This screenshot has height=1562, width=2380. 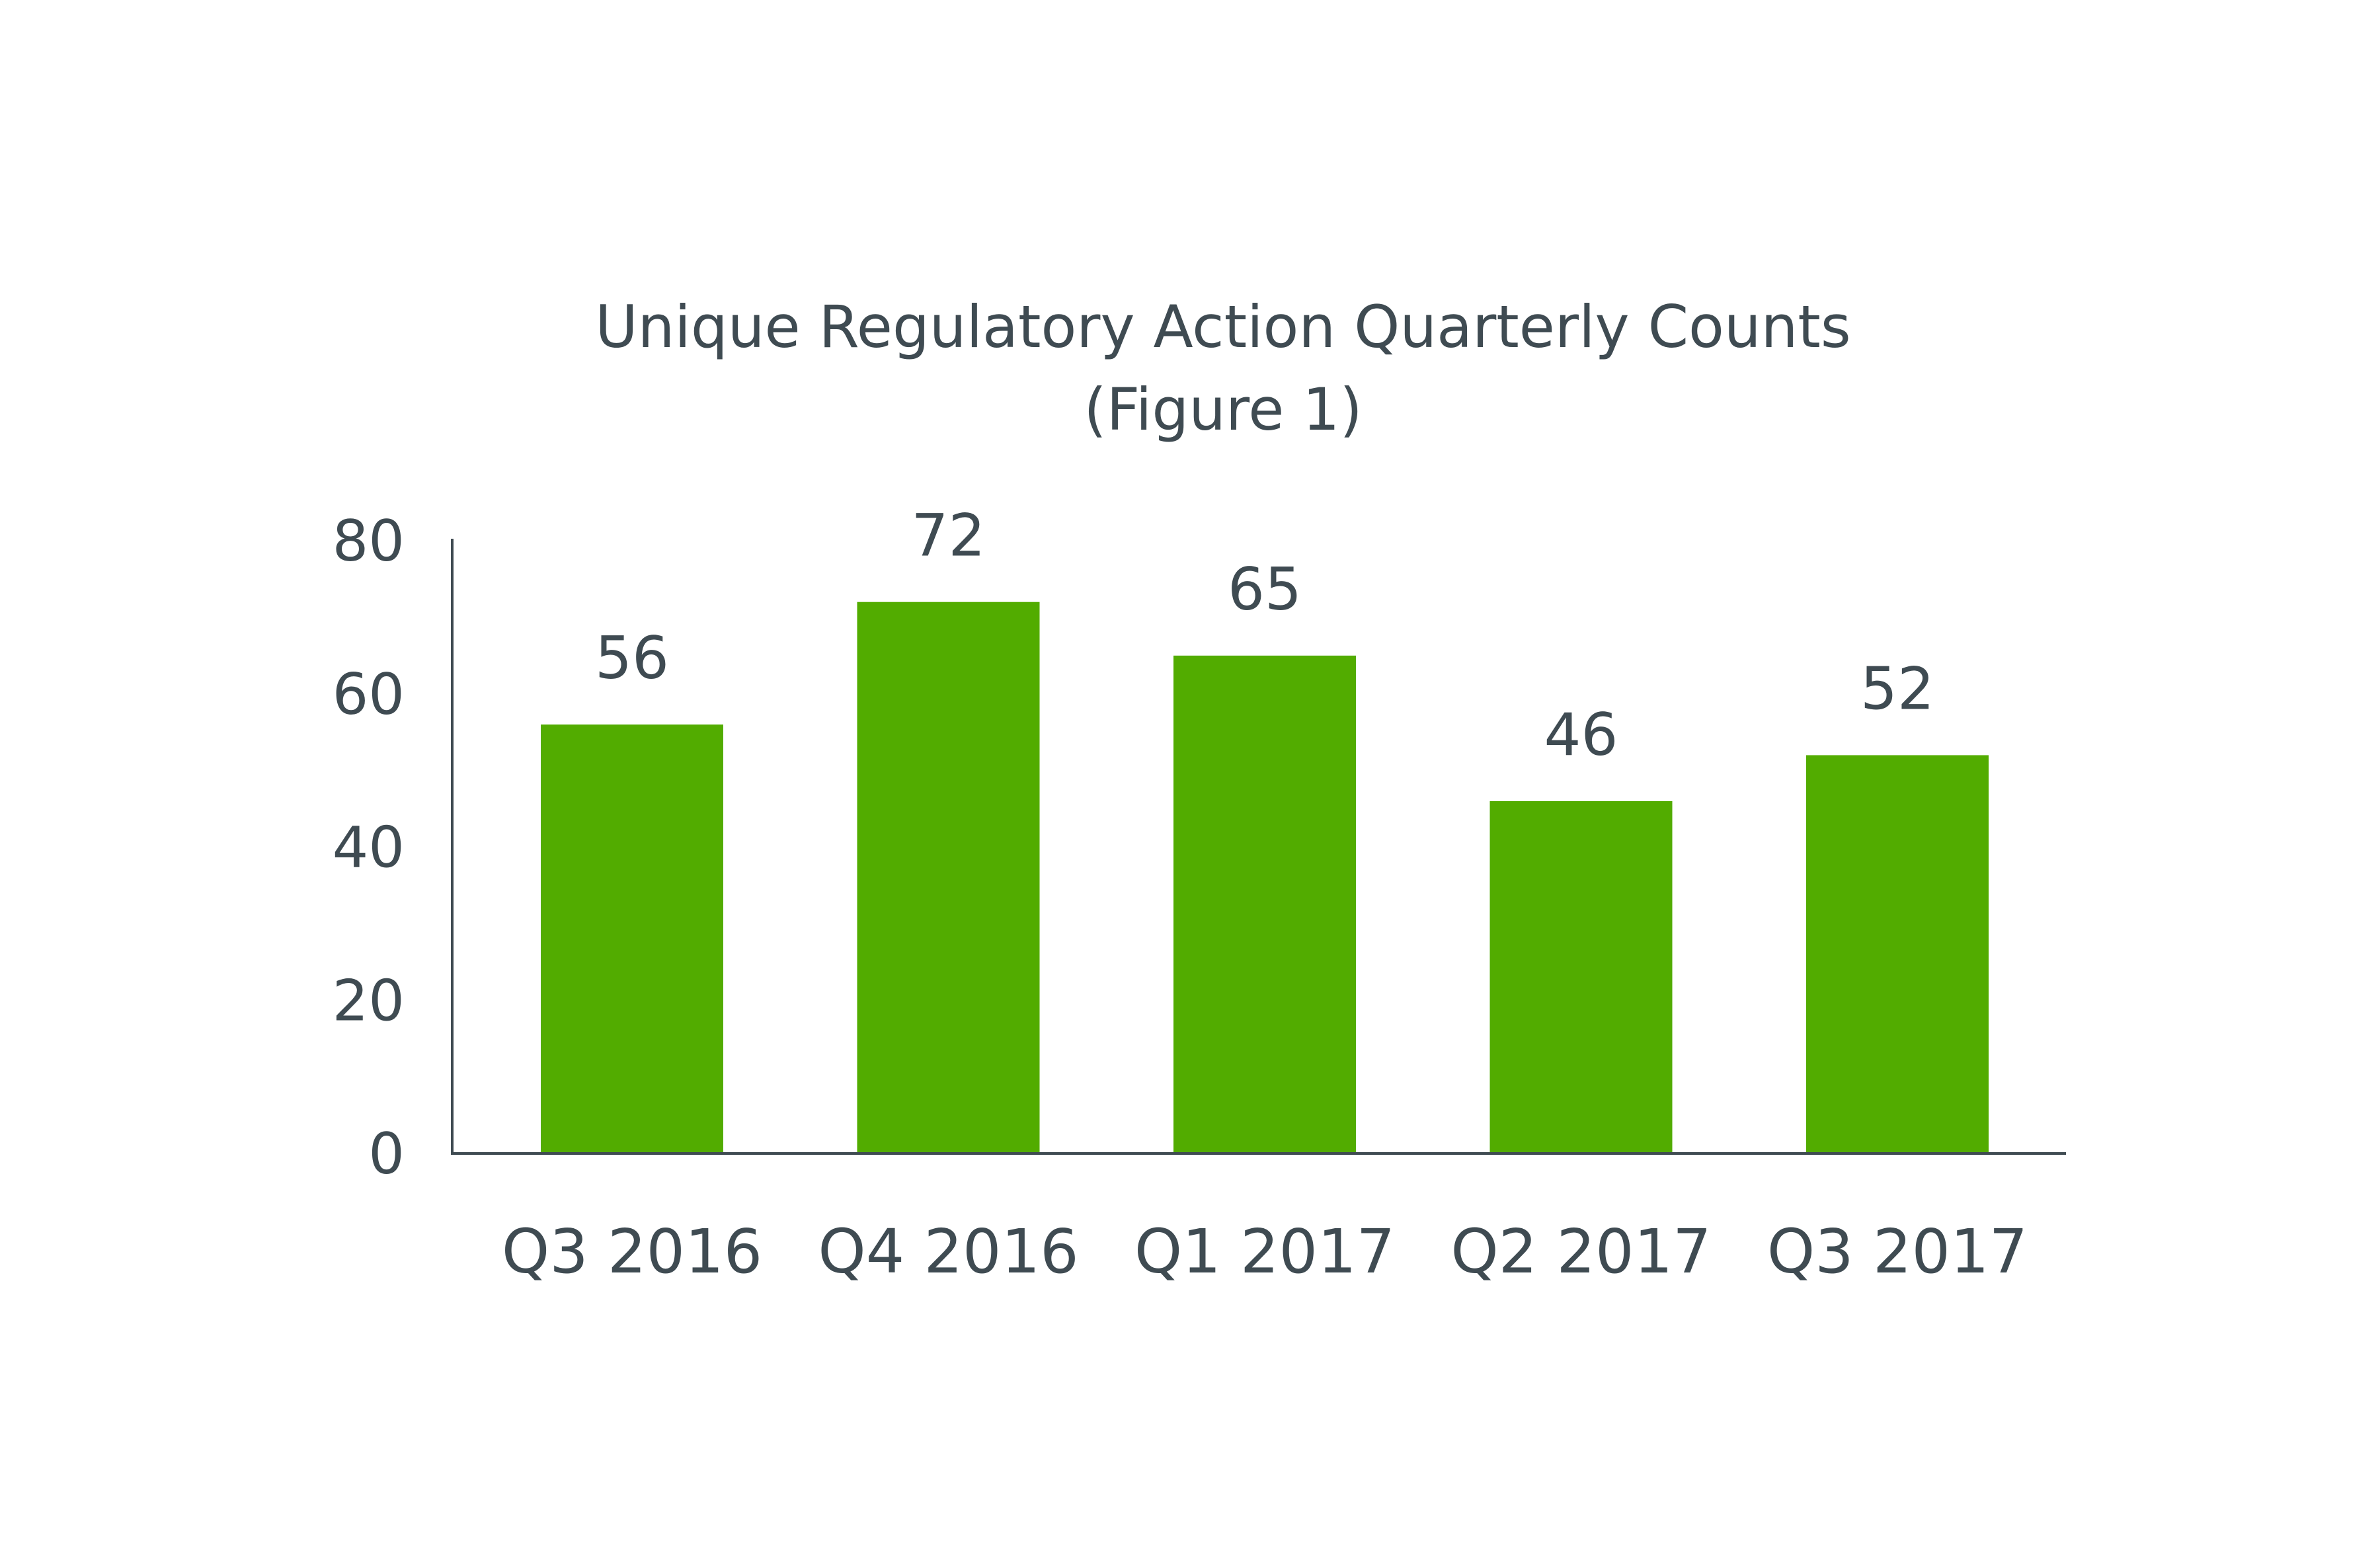 What do you see at coordinates (948, 1251) in the screenshot?
I see `x-category-label: Q4 2016` at bounding box center [948, 1251].